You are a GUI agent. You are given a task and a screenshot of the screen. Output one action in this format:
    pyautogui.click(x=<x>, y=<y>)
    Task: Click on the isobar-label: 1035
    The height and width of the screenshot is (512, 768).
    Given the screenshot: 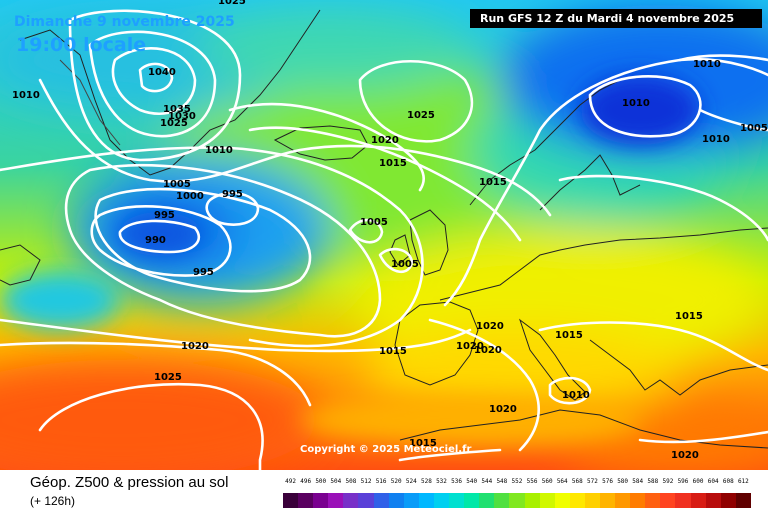 What is the action you would take?
    pyautogui.click(x=177, y=109)
    